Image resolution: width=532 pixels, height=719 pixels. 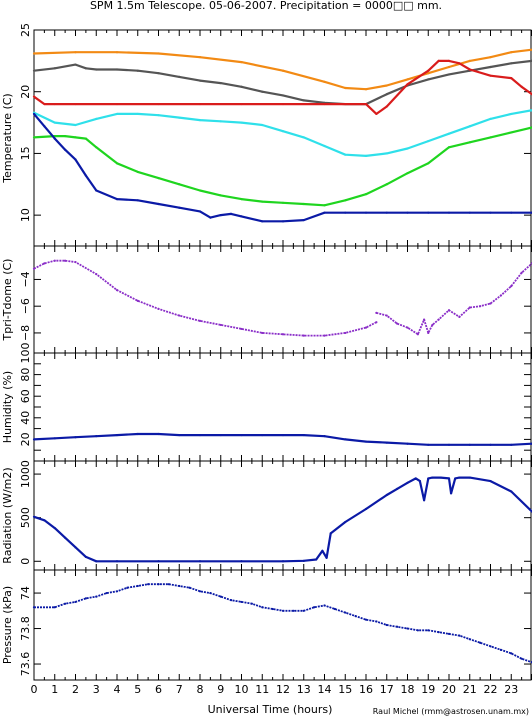 What do you see at coordinates (345, 689) in the screenshot?
I see `x-tick-label: 15` at bounding box center [345, 689].